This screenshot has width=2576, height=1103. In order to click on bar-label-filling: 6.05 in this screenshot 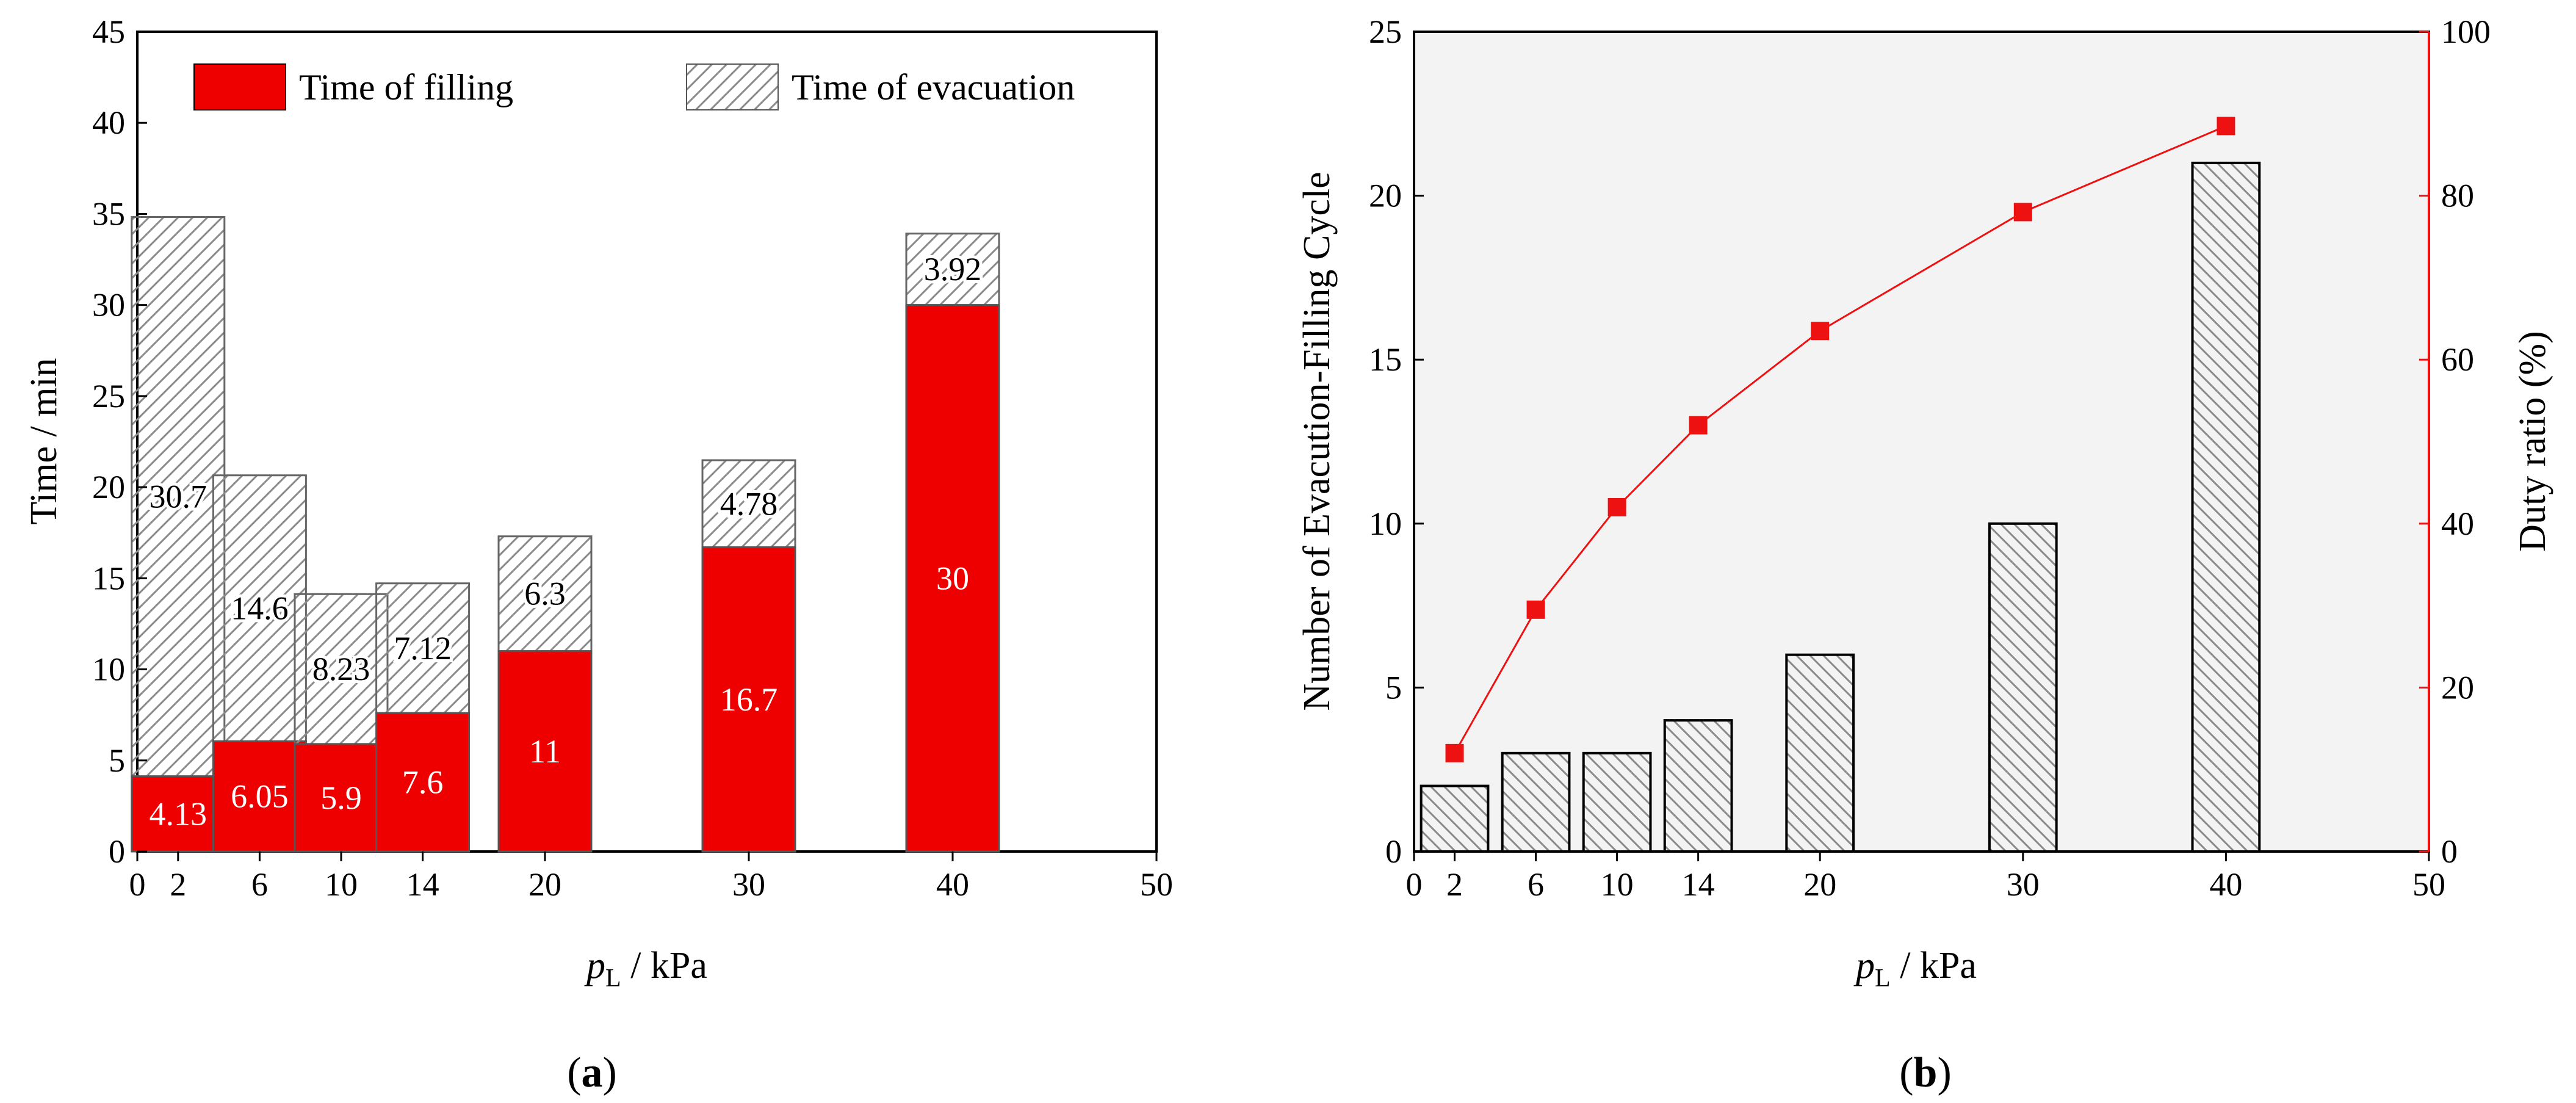, I will do `click(260, 796)`.